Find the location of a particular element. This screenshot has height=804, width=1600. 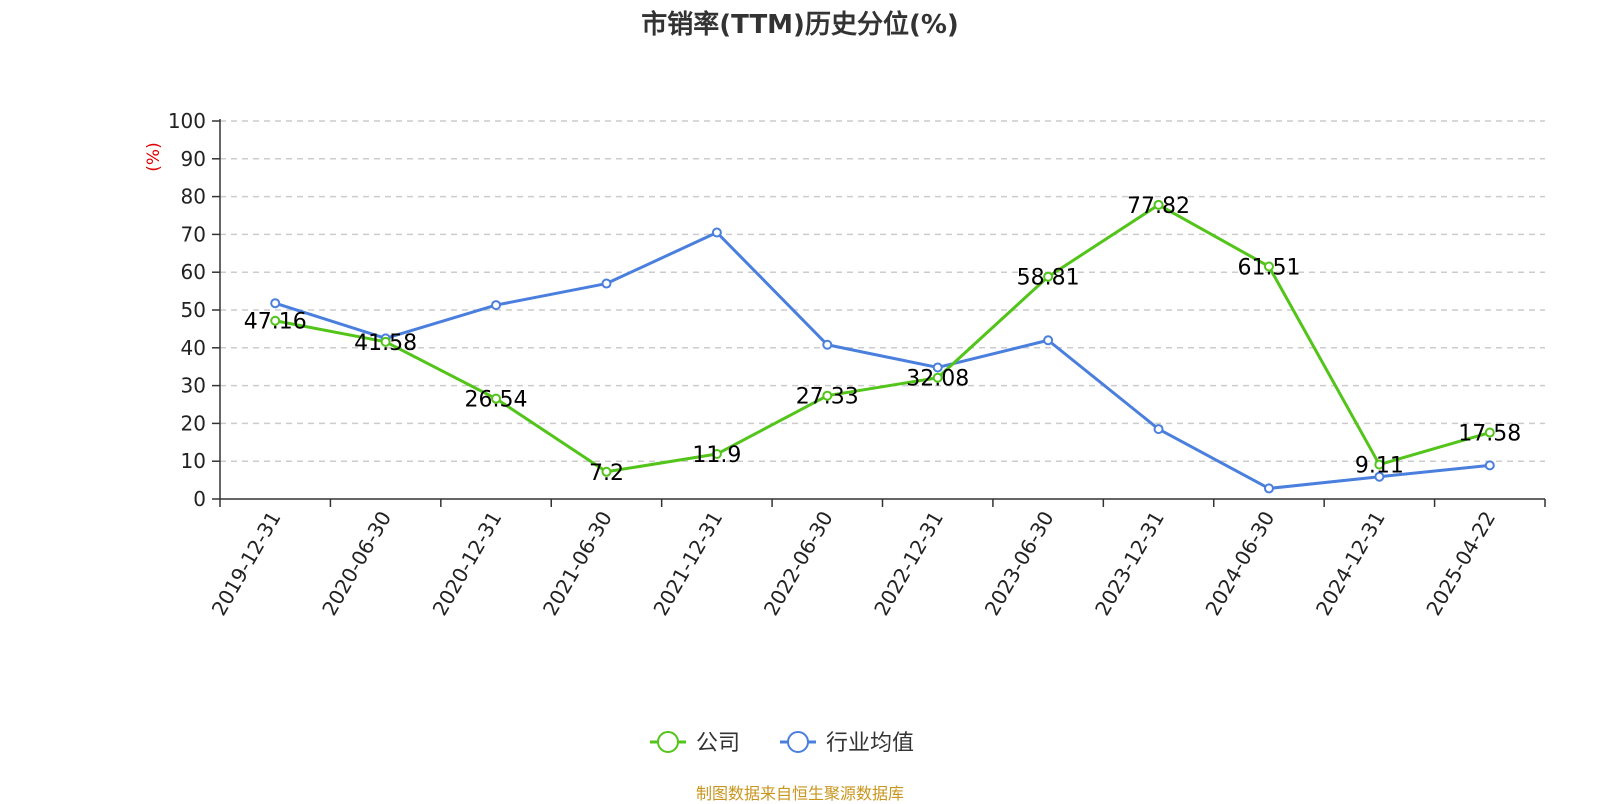

legend-item-1: 行业均值 is located at coordinates (847, 743).